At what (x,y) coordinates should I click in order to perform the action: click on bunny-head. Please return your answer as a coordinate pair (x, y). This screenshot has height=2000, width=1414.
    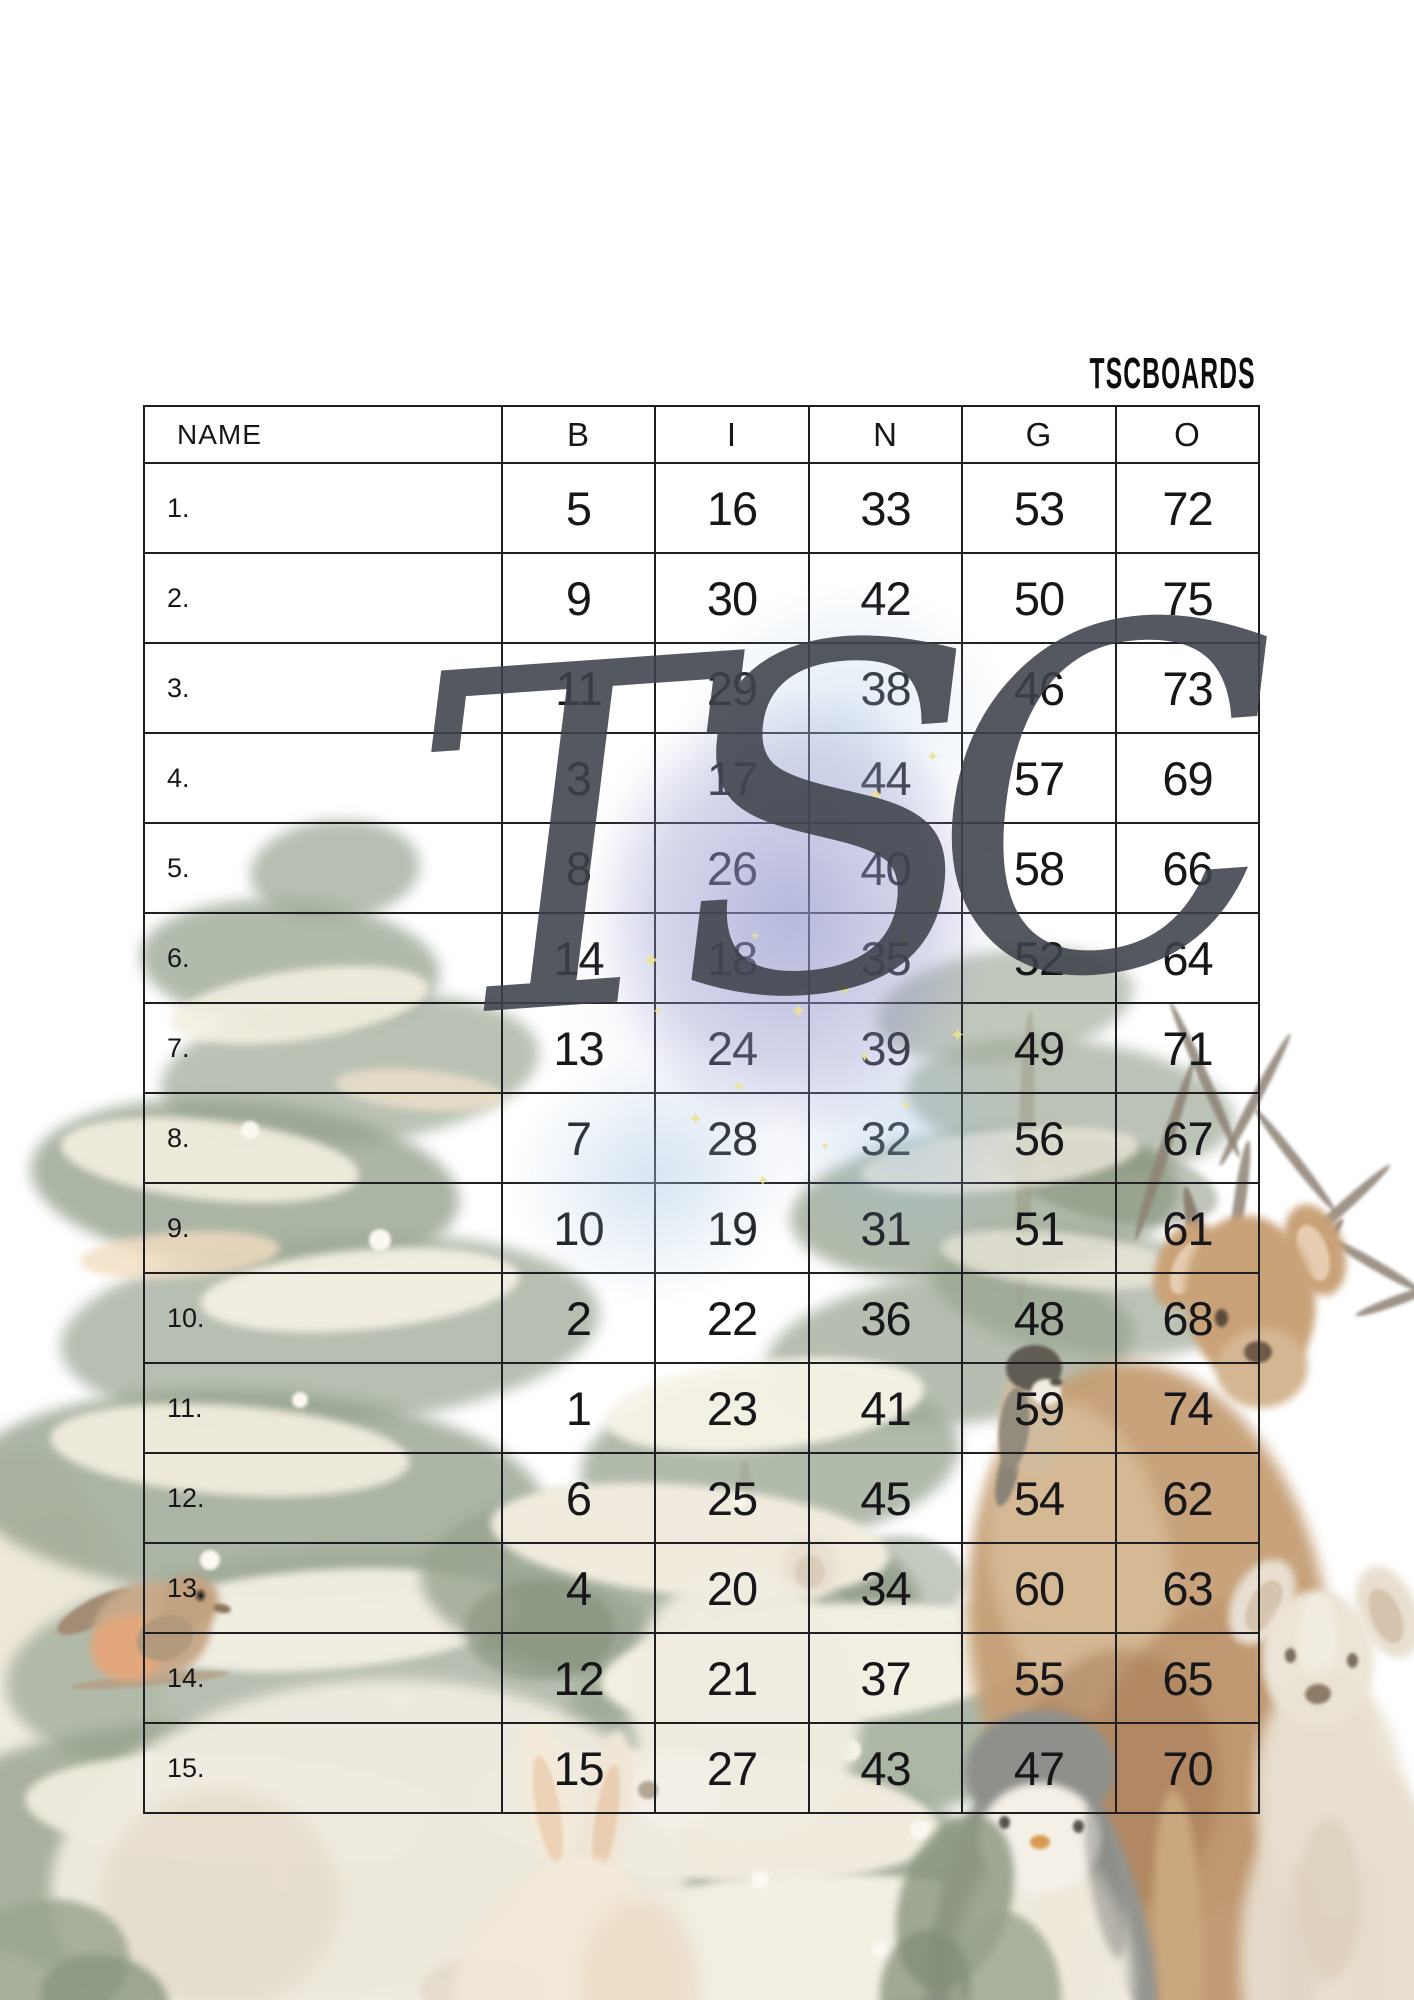
    Looking at the image, I should click on (580, 1912).